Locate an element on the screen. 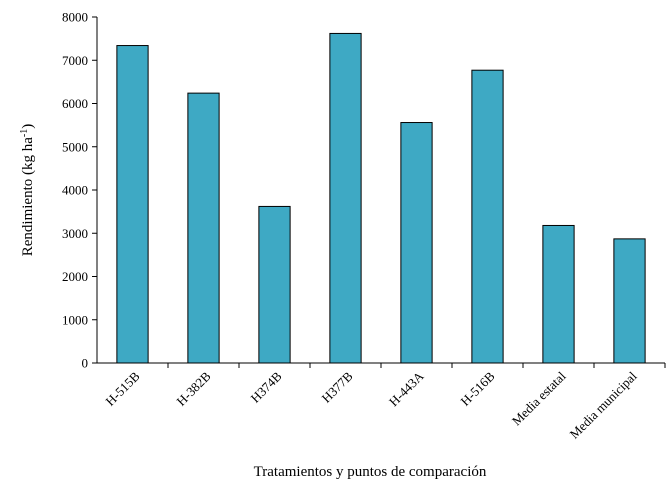  y-tick-label: 4000 is located at coordinates (75, 190).